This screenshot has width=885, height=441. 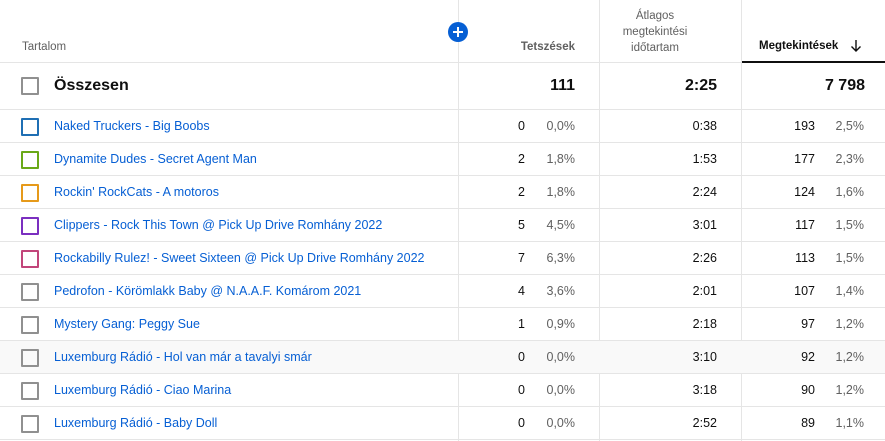 I want to click on row-views: 193, so click(x=804, y=126).